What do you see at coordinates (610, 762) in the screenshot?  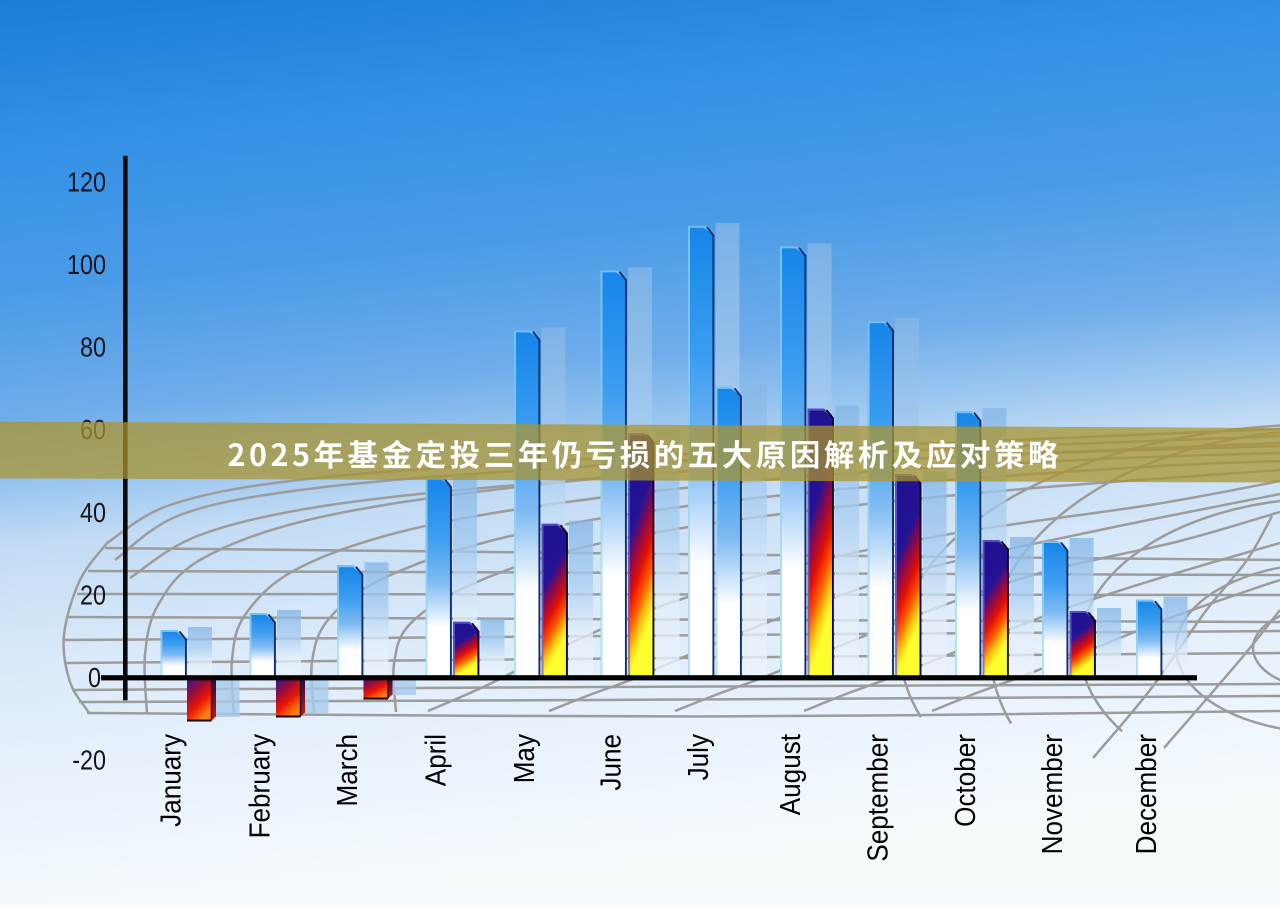 I see `svg-text: June` at bounding box center [610, 762].